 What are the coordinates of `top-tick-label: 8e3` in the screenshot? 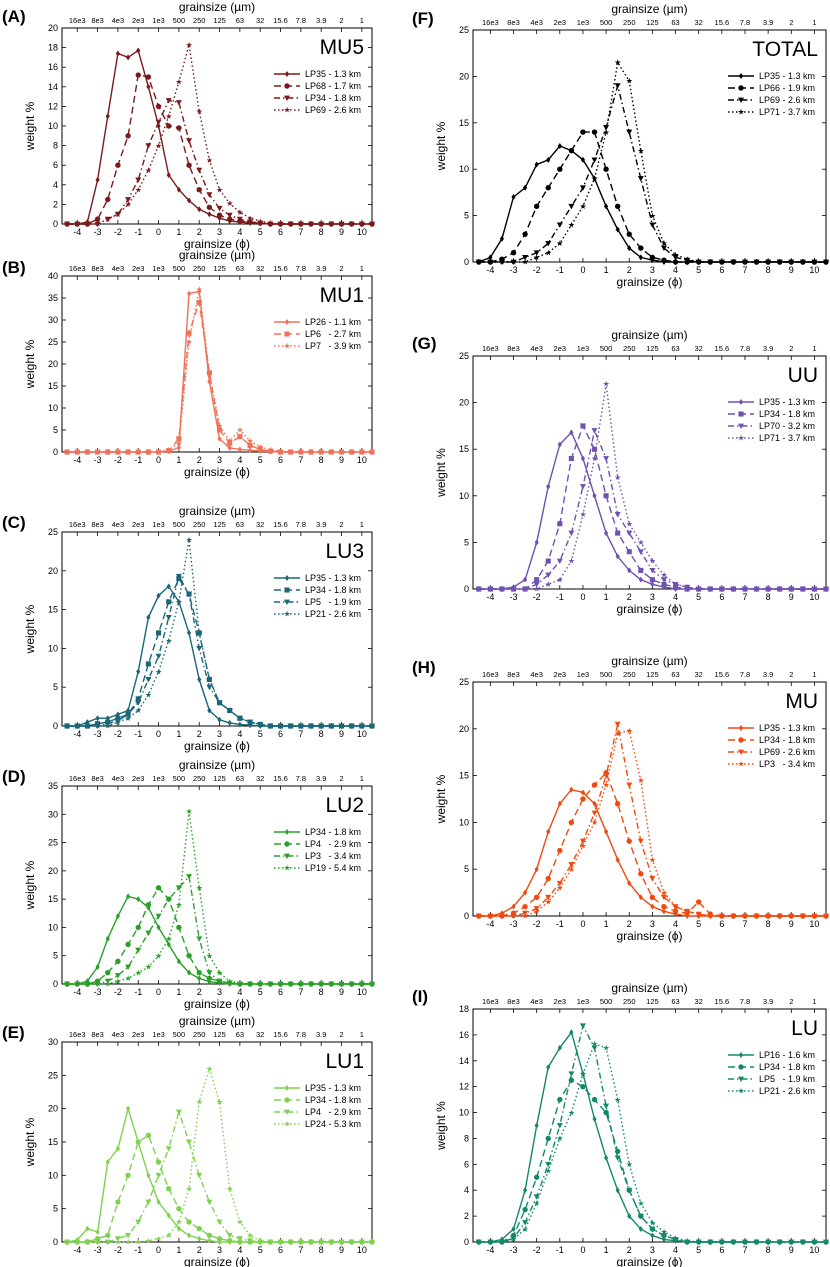 It's located at (97, 1034).